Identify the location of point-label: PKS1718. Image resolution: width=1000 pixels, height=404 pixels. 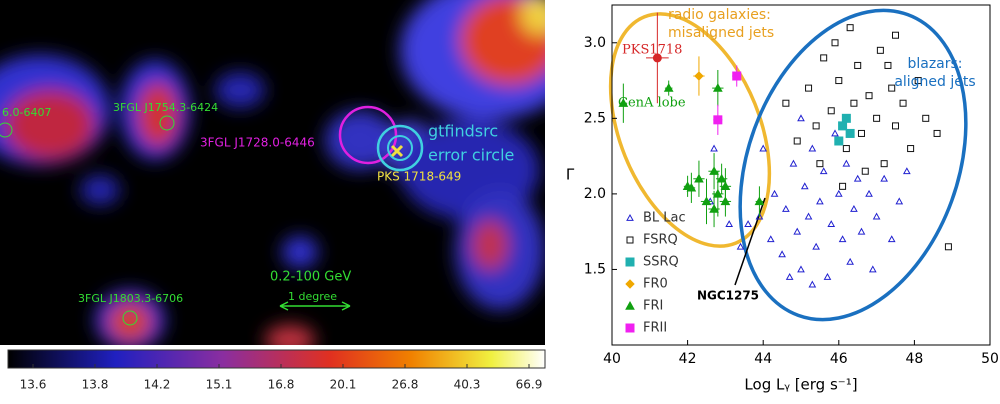
(652, 50).